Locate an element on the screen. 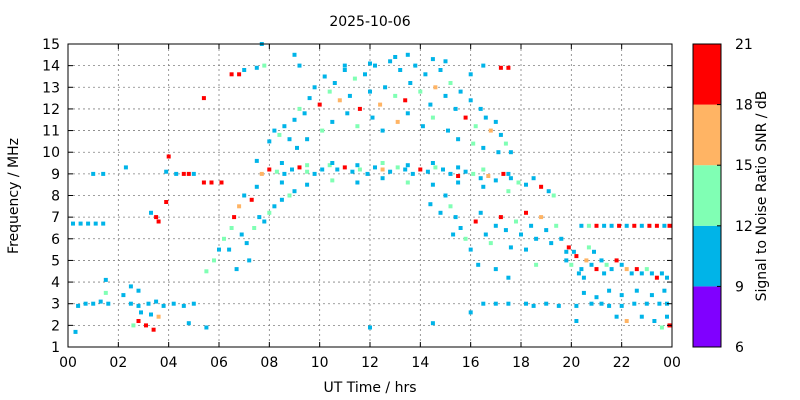 This screenshot has height=400, width=800. y-tick-label-3: 4 is located at coordinates (55, 283).